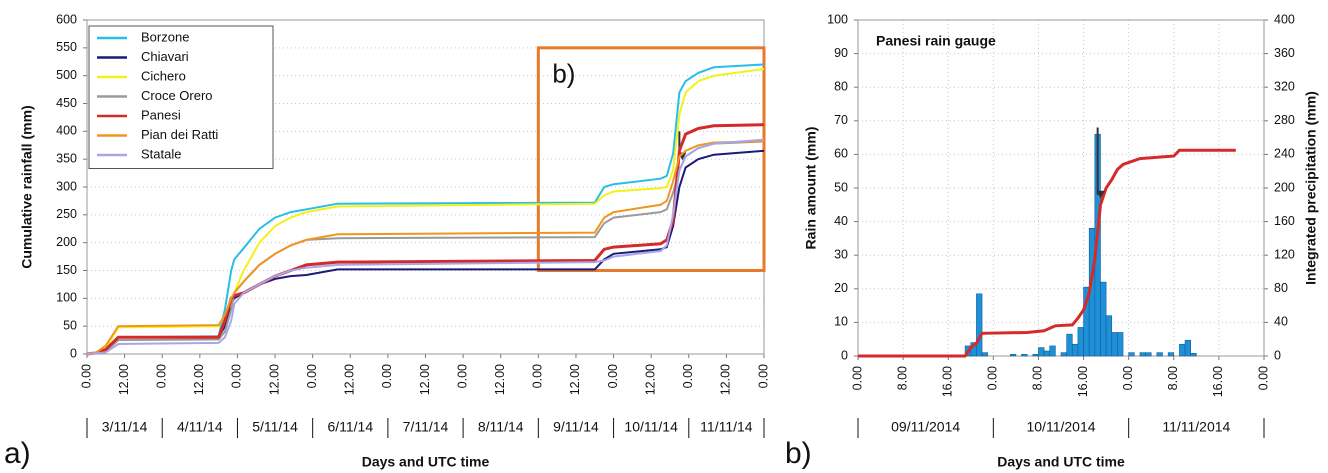  What do you see at coordinates (350, 427) in the screenshot?
I see `day-label: 6/11/14` at bounding box center [350, 427].